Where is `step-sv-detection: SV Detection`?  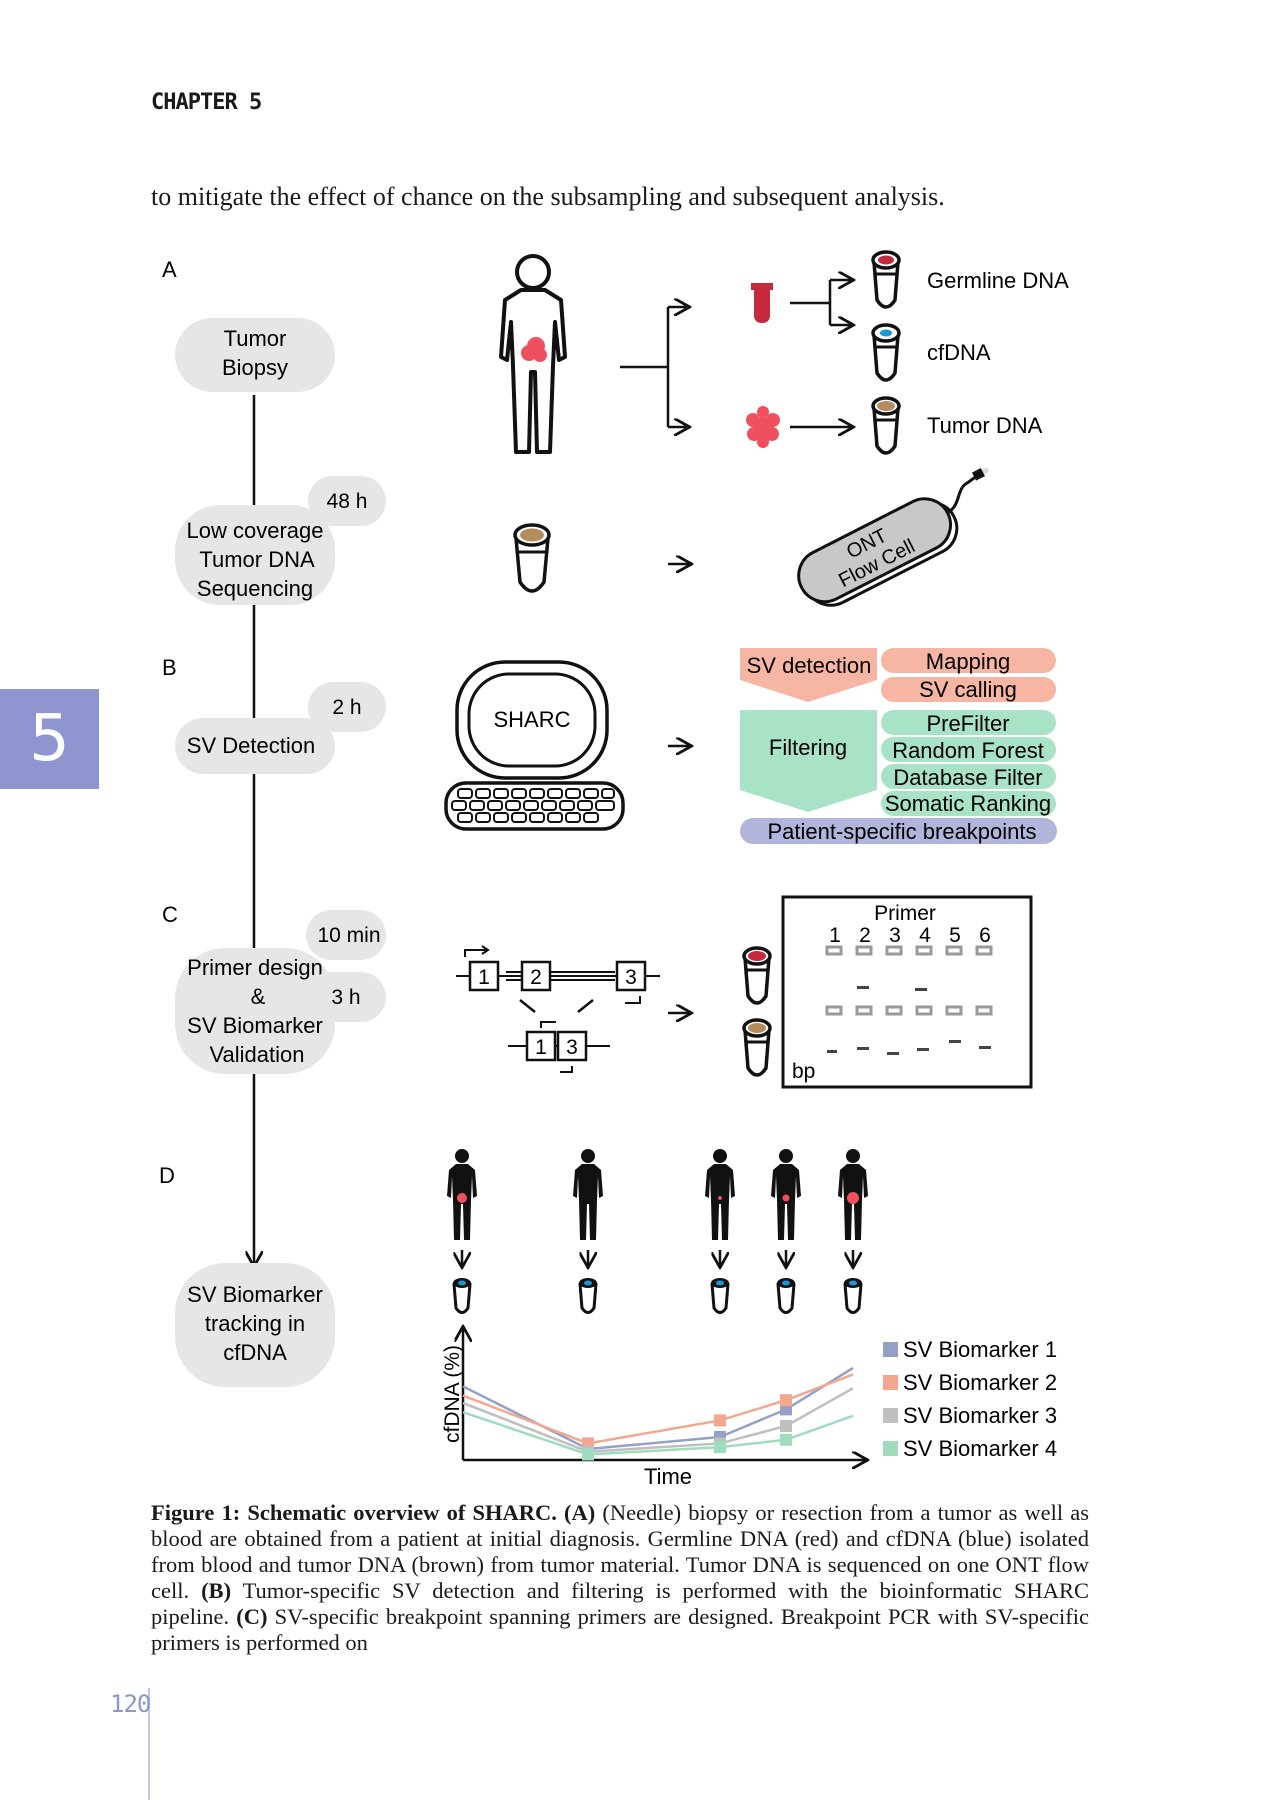
step-sv-detection: SV Detection is located at coordinates (255, 746).